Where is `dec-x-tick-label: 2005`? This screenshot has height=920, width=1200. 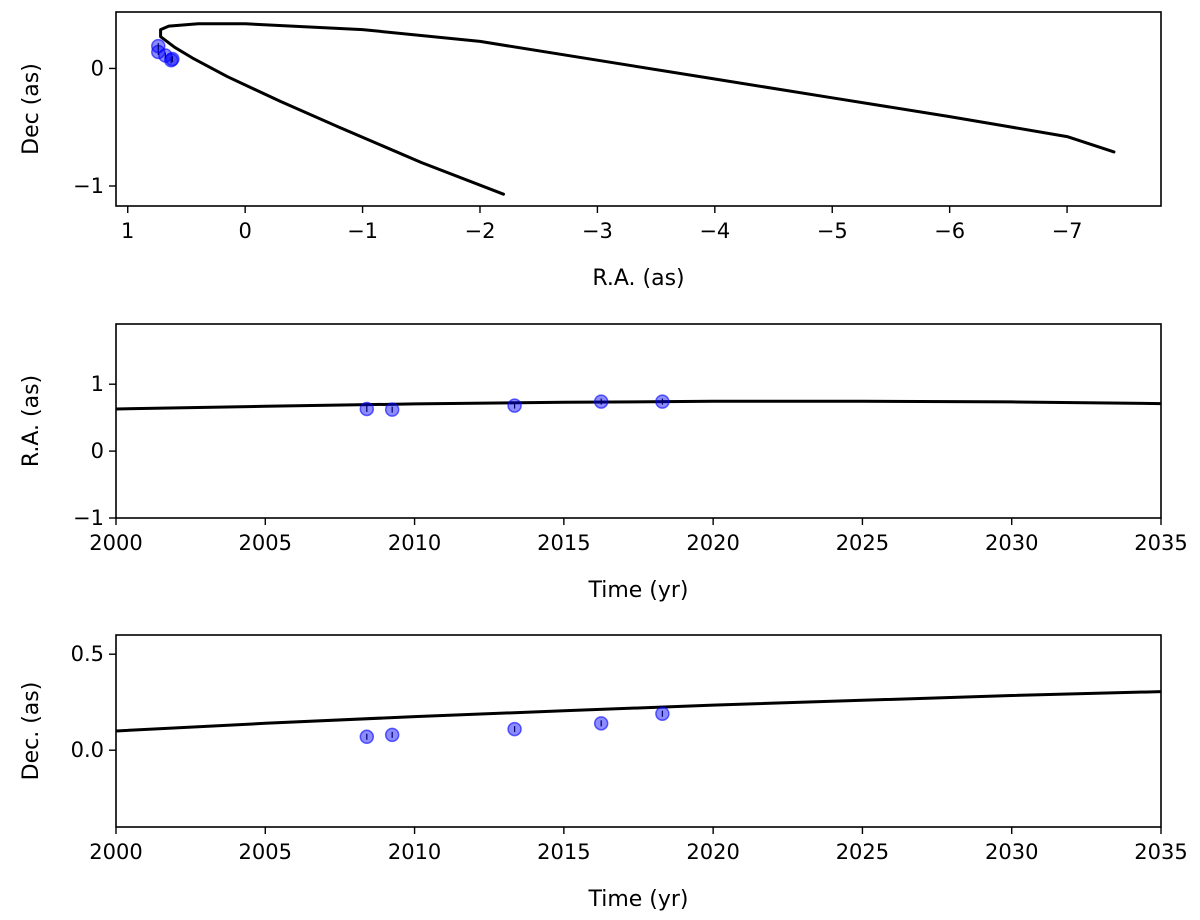 dec-x-tick-label: 2005 is located at coordinates (265, 852).